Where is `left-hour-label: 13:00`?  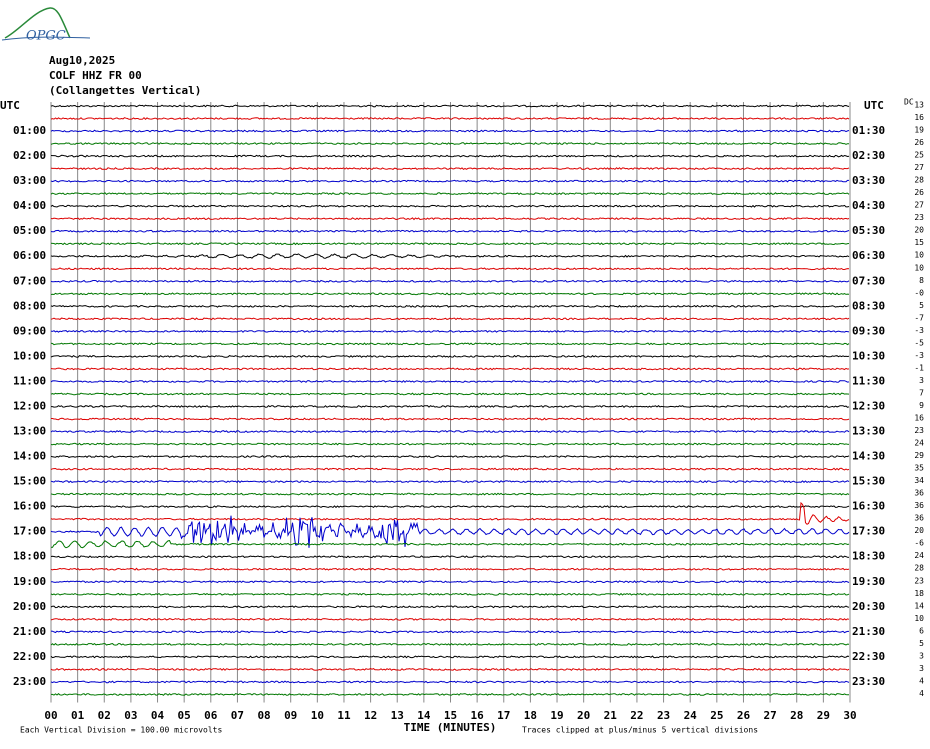 left-hour-label: 13:00 is located at coordinates (29, 431).